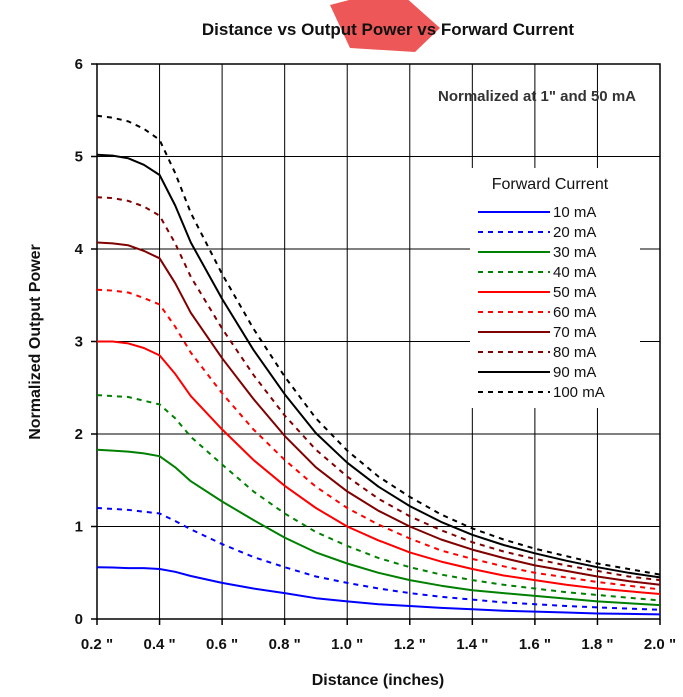  What do you see at coordinates (574, 372) in the screenshot?
I see `legend-label: 90 mA` at bounding box center [574, 372].